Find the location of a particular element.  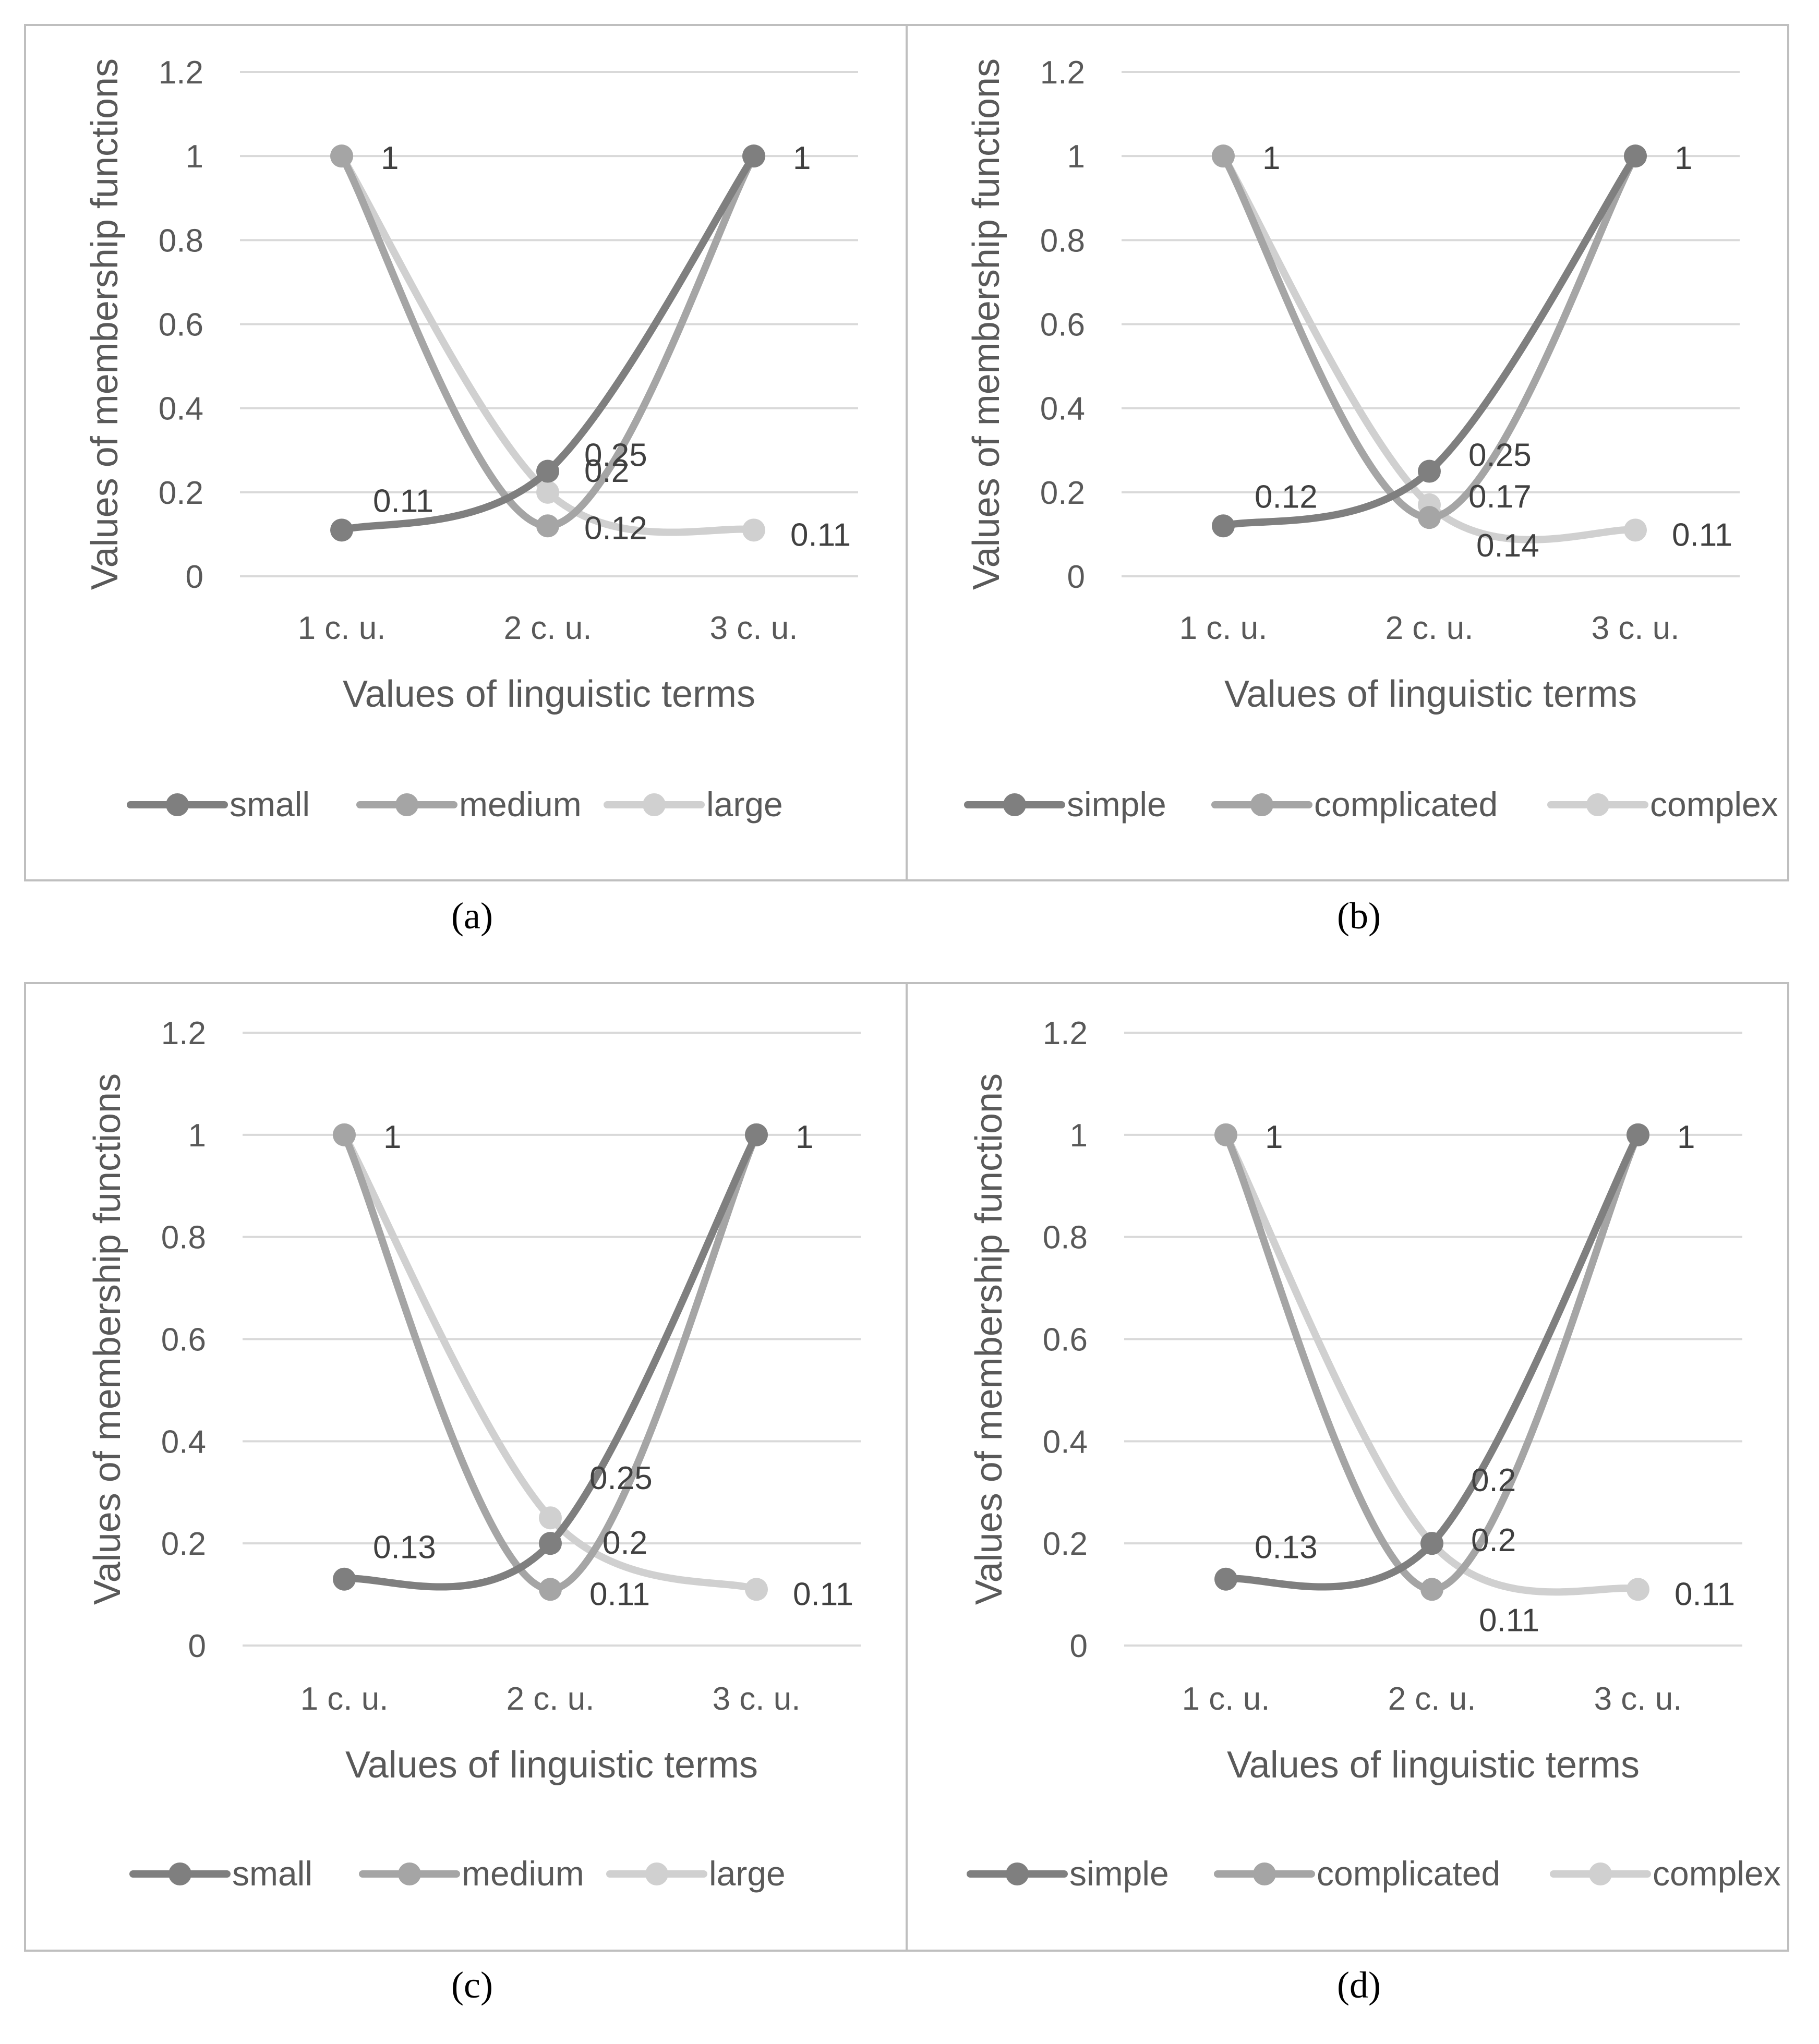

data-label: 0.14 is located at coordinates (1507, 546).